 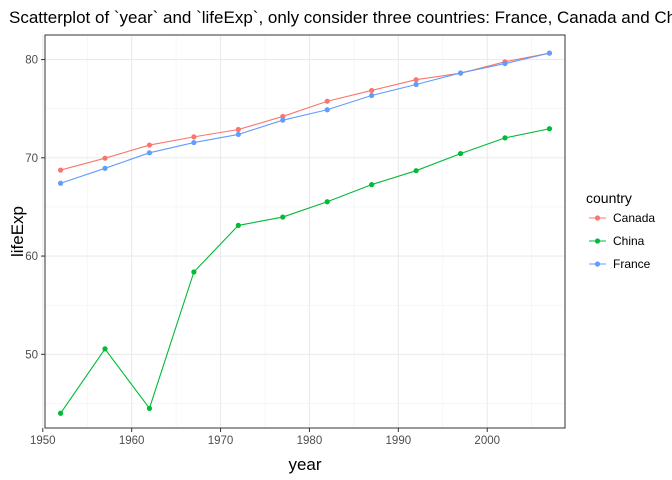 I want to click on x-tick-label: 1990, so click(x=399, y=441).